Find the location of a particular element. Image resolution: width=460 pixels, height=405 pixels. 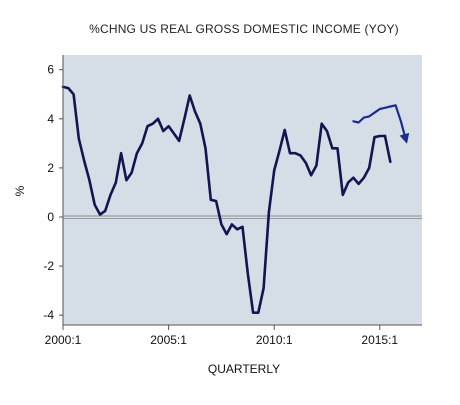

y-tick-label: 2 is located at coordinates (50, 168).